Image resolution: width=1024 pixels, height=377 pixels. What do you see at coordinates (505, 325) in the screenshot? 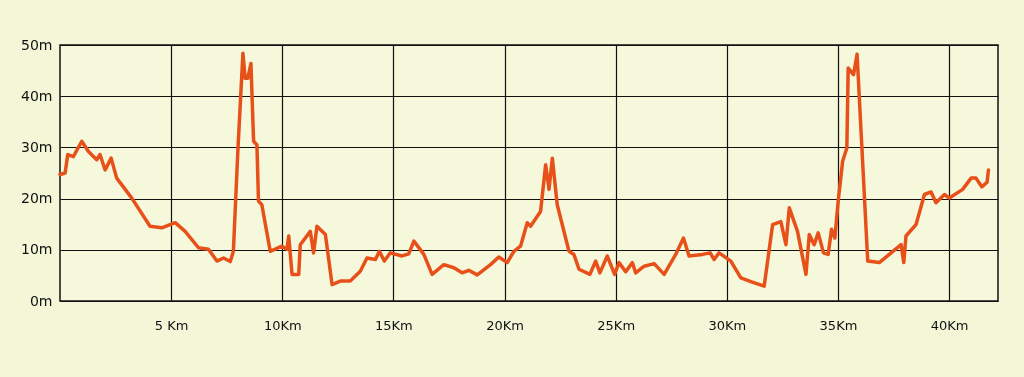
I see `x-tick-label: 20Km` at bounding box center [505, 325].